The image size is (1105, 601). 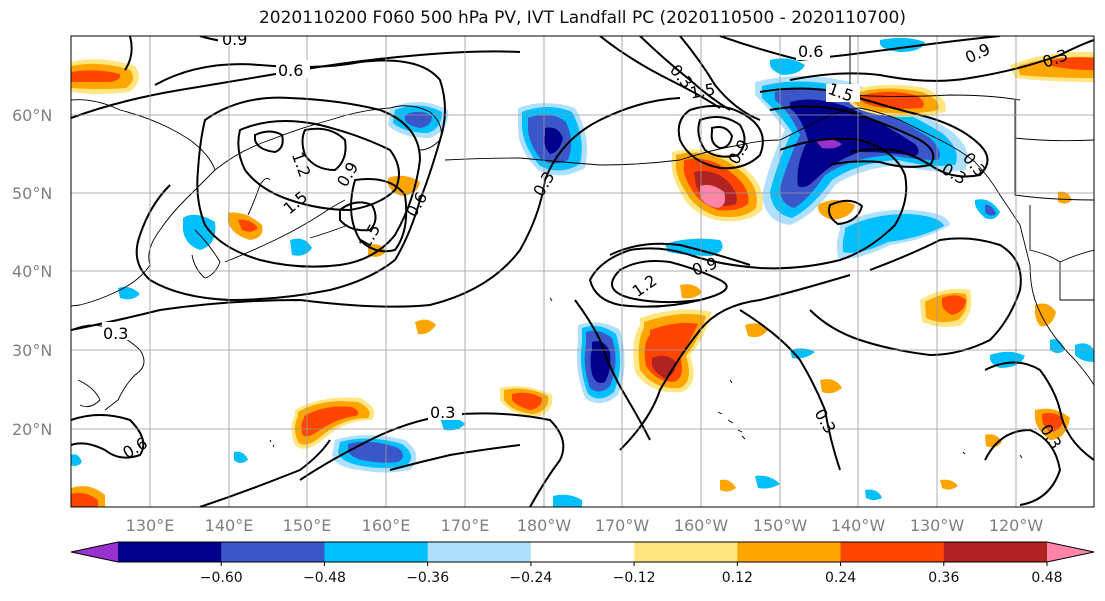 What do you see at coordinates (622, 525) in the screenshot?
I see `lon-tick-label: 170°W` at bounding box center [622, 525].